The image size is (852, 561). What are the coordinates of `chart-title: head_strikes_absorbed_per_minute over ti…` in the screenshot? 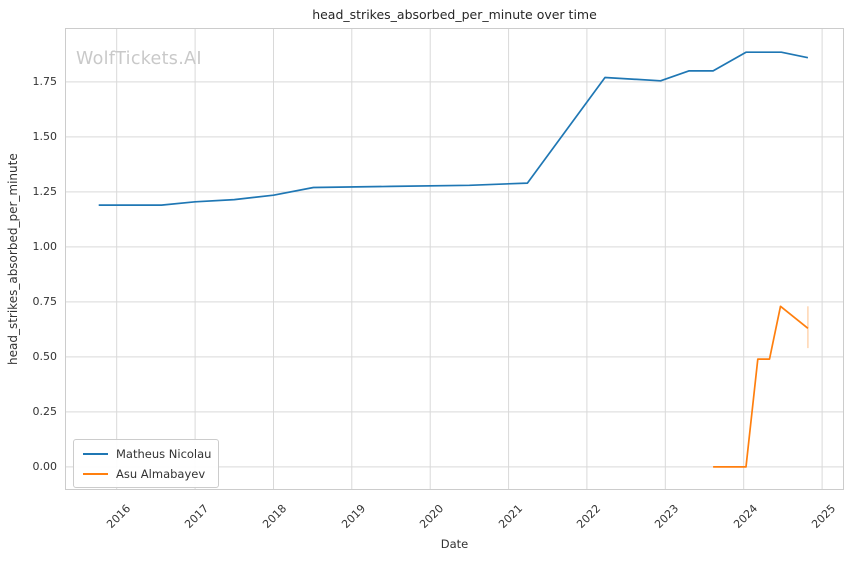 It's located at (454, 14).